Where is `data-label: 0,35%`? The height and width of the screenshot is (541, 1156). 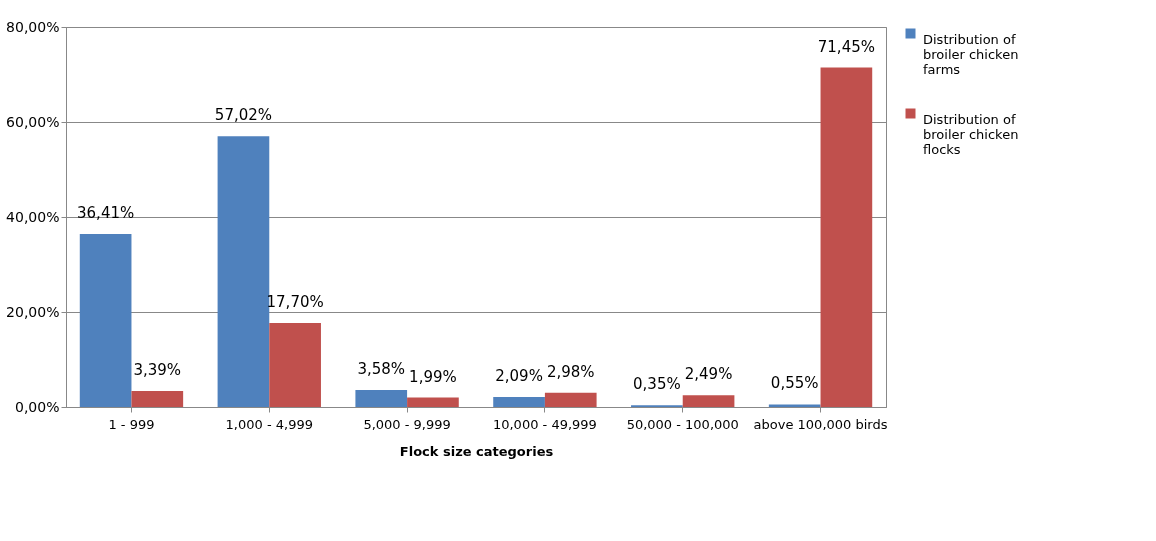 data-label: 0,35% is located at coordinates (657, 384).